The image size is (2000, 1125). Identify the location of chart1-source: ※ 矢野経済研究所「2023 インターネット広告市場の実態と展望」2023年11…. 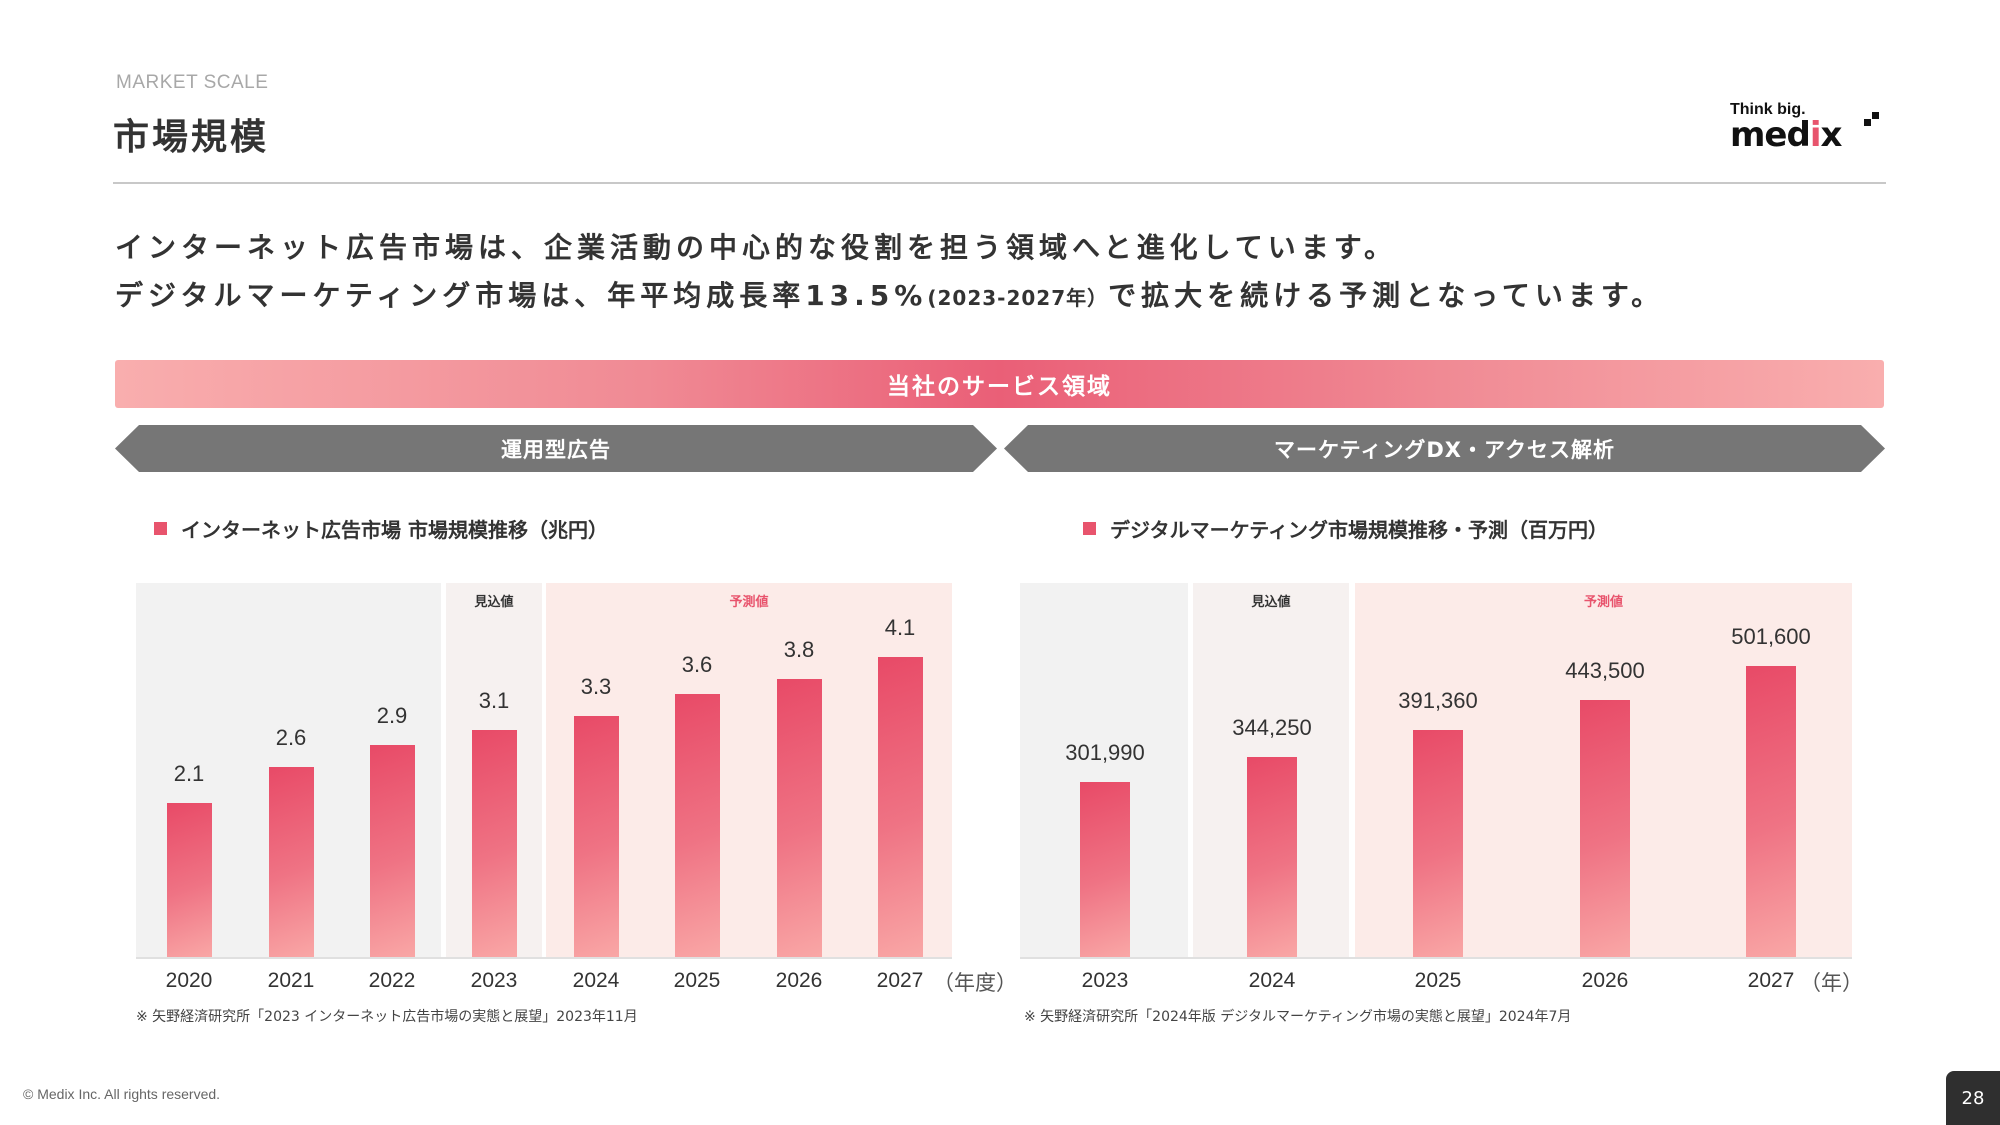
(387, 1017).